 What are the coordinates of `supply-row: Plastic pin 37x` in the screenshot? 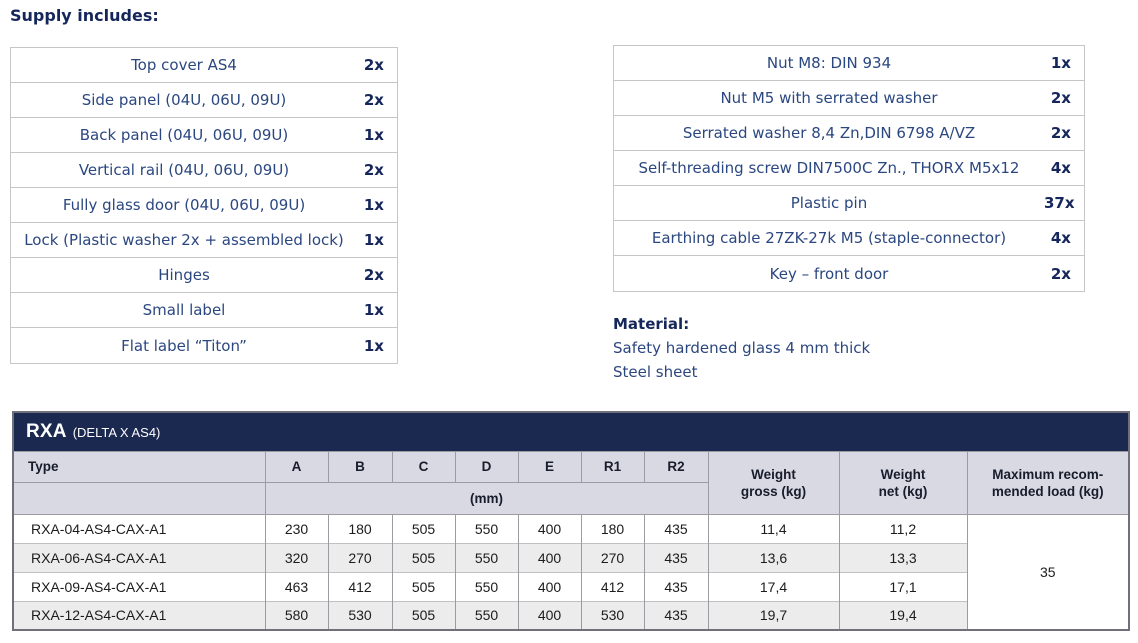 It's located at (849, 203).